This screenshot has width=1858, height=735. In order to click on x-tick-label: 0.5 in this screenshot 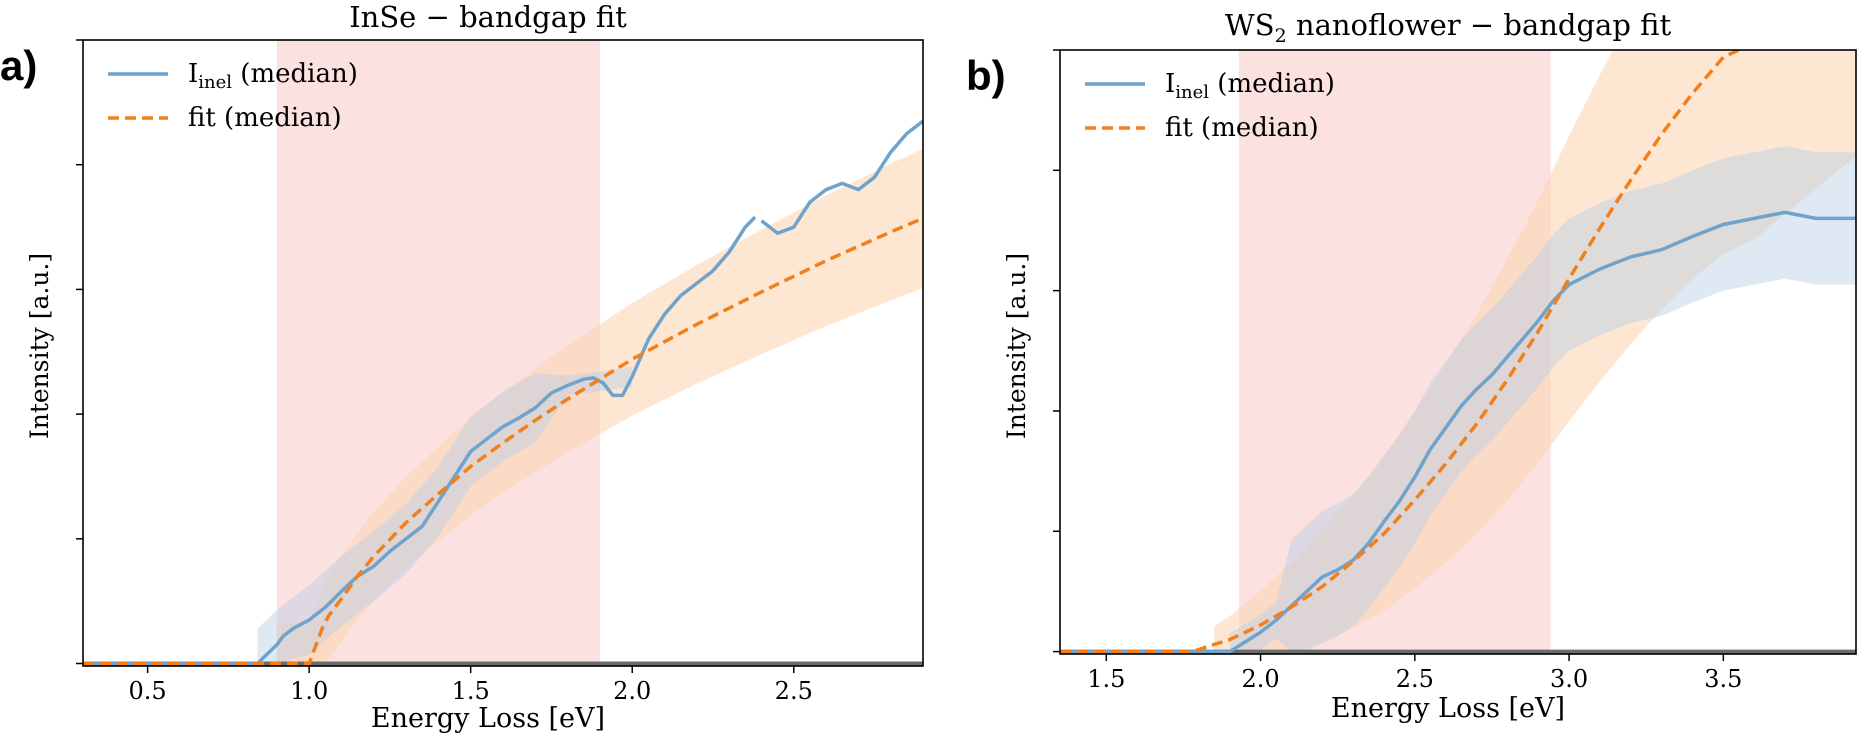, I will do `click(148, 691)`.